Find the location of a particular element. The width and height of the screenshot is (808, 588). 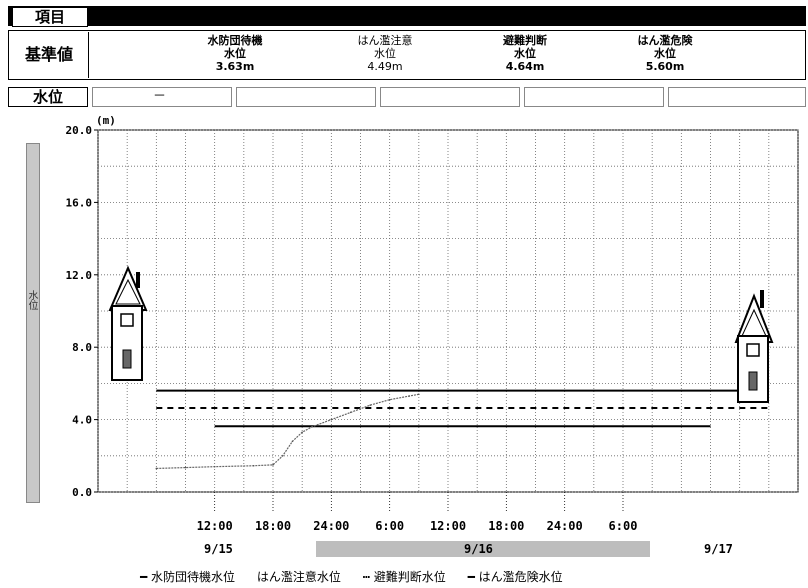

y-unit-label: (m) is located at coordinates (106, 120).